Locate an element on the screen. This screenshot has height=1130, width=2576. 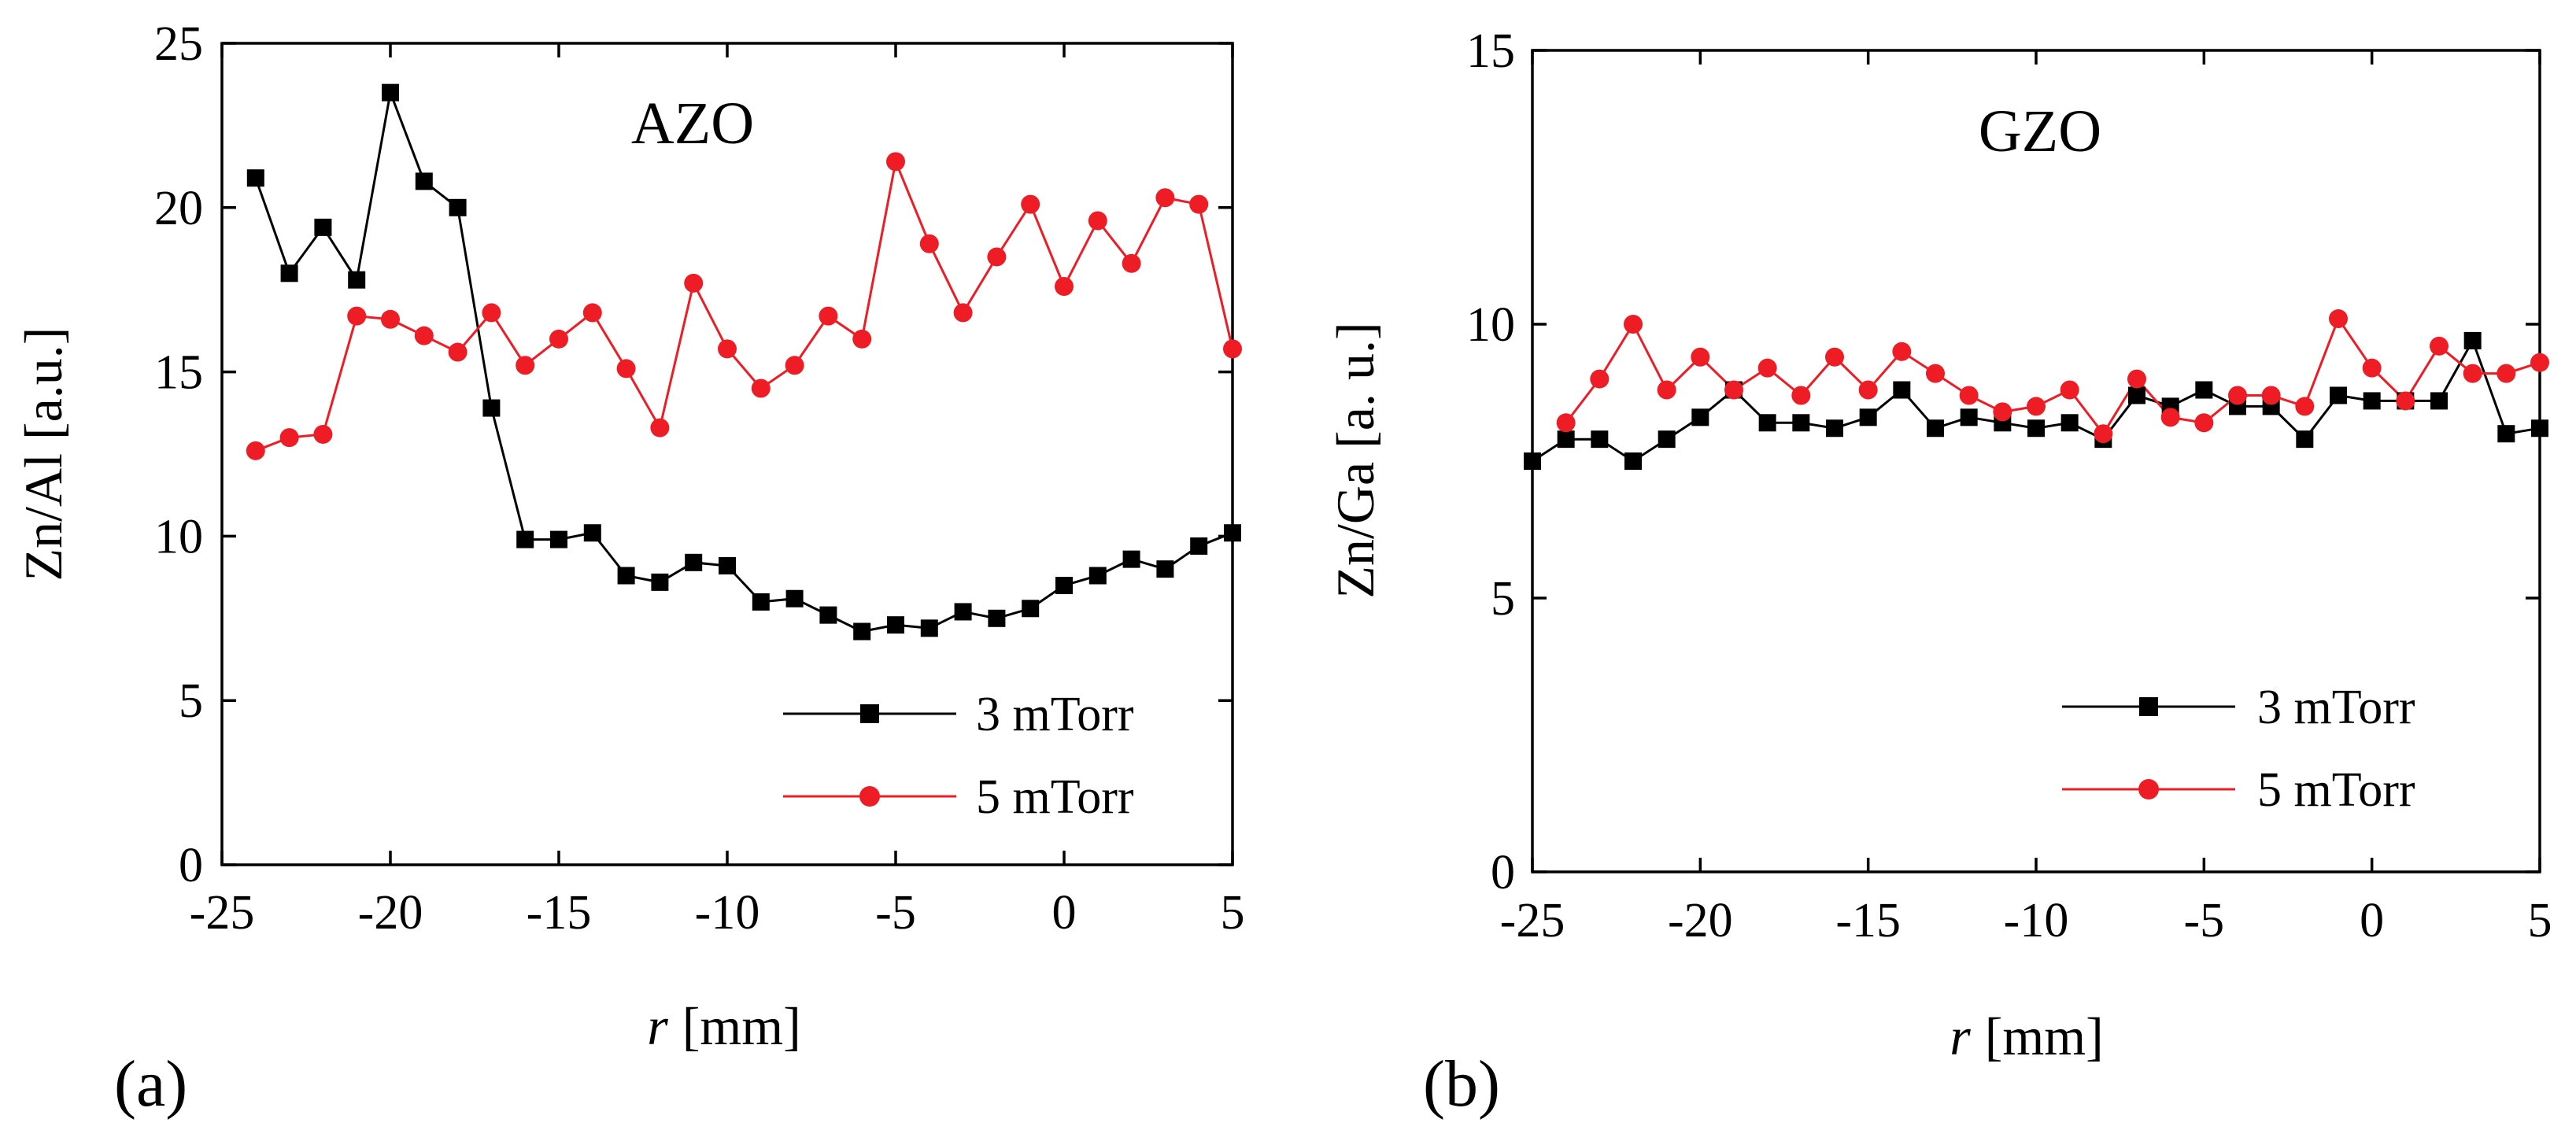
panel-a-x-axis-unit: [mm] is located at coordinates (741, 1026).